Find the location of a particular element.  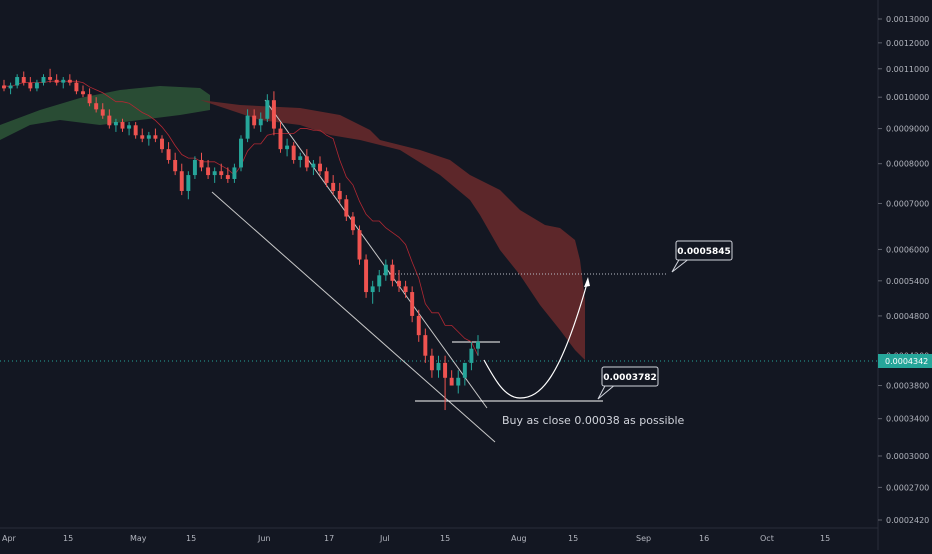

lower-trendline is located at coordinates (353, 317).